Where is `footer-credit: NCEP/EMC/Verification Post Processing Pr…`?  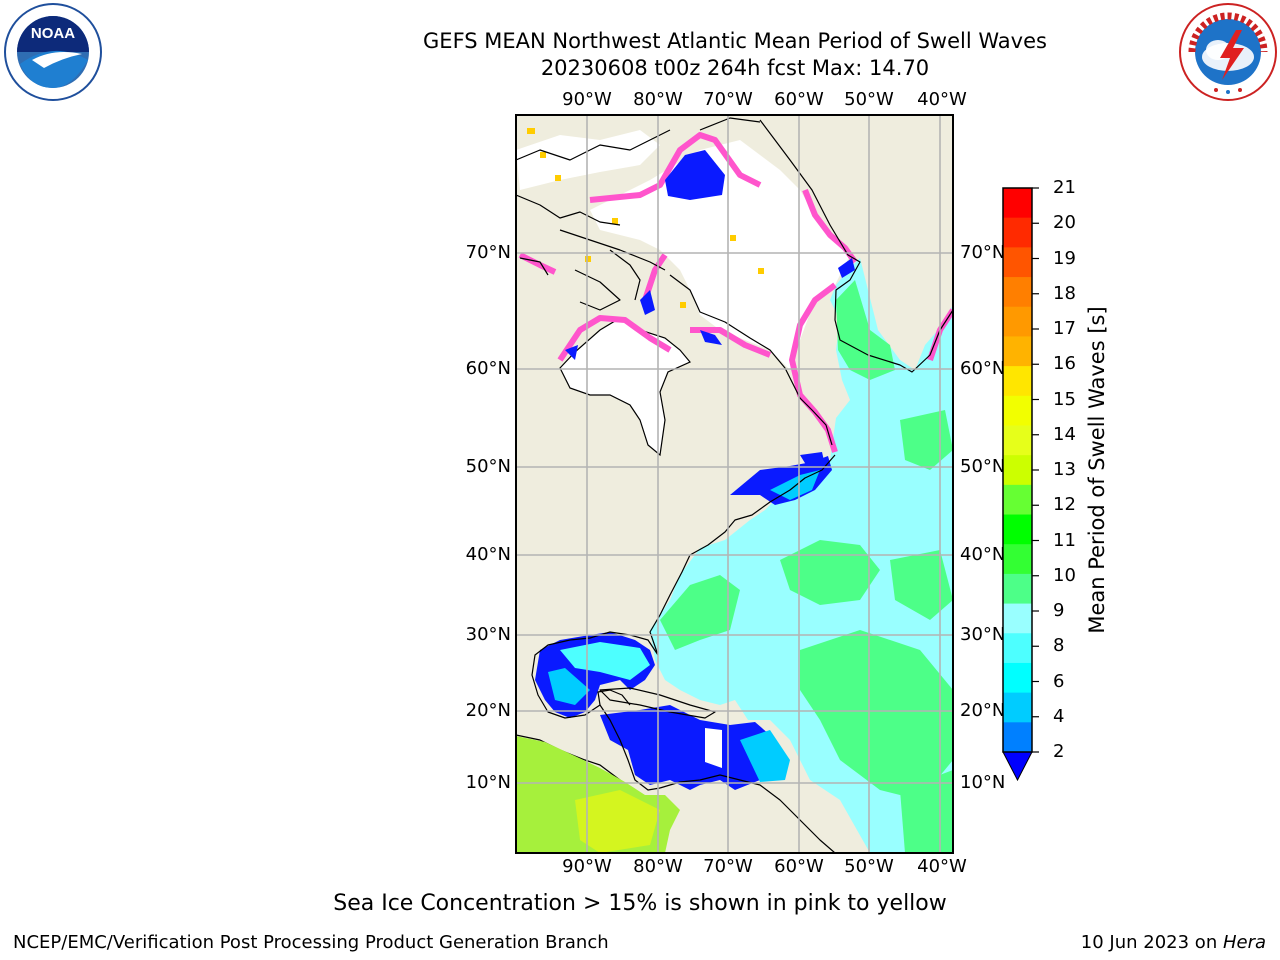 footer-credit: NCEP/EMC/Verification Post Processing Pr… is located at coordinates (311, 942).